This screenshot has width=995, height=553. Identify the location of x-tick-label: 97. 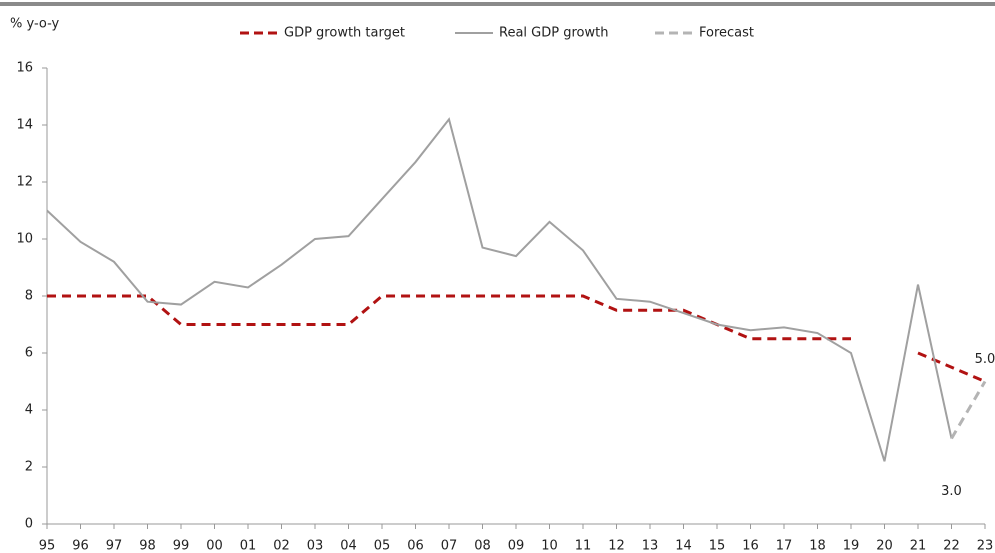
(114, 546).